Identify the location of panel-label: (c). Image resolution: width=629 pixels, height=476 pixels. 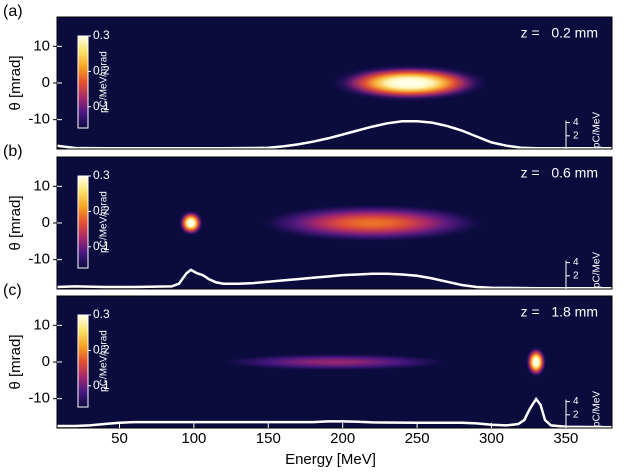
(12, 290).